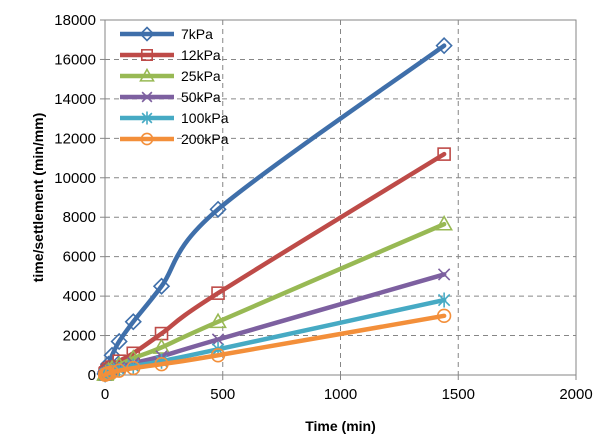  I want to click on legend-item: 50kPa, so click(170, 97).